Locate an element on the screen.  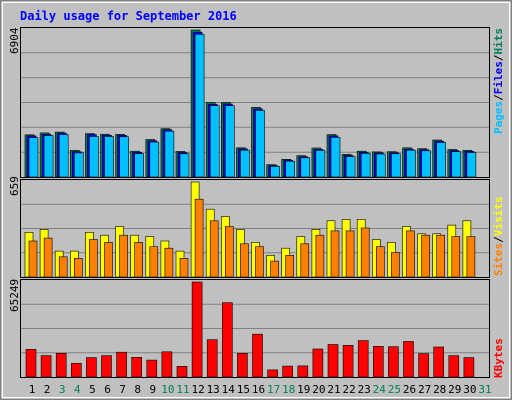
day-label-4: 4 is located at coordinates (77, 389).